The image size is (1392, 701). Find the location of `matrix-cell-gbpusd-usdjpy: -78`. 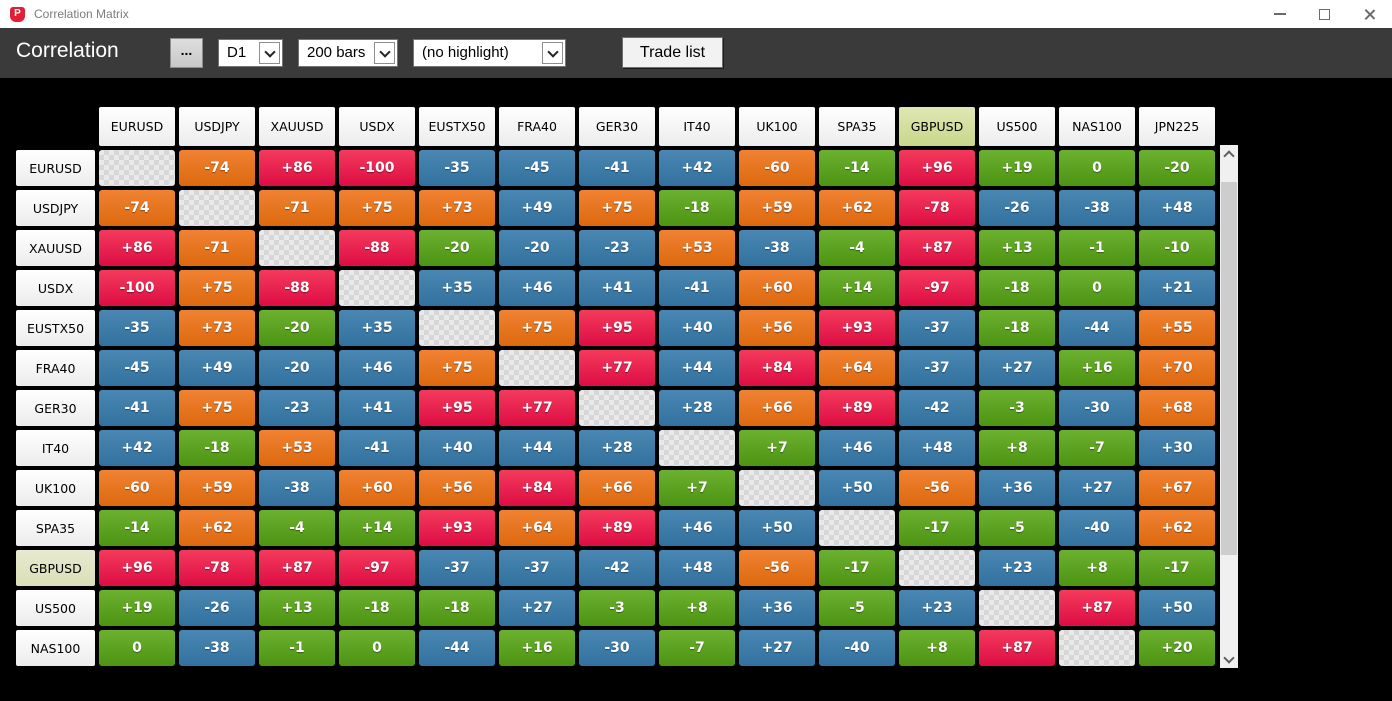

matrix-cell-gbpusd-usdjpy: -78 is located at coordinates (217, 568).